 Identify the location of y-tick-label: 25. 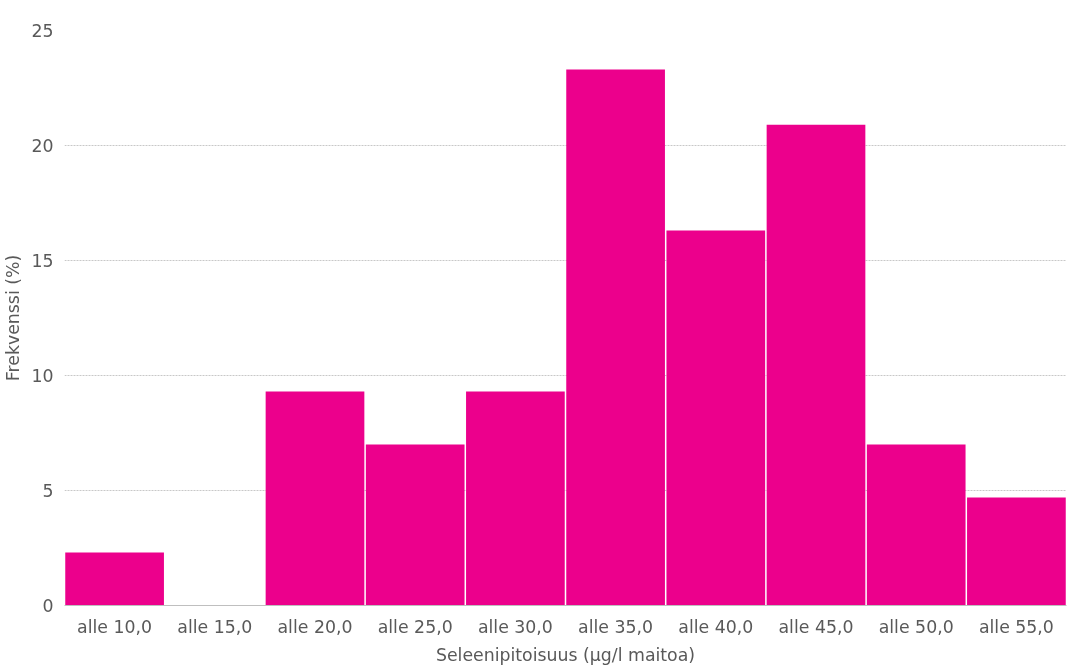
(42, 31).